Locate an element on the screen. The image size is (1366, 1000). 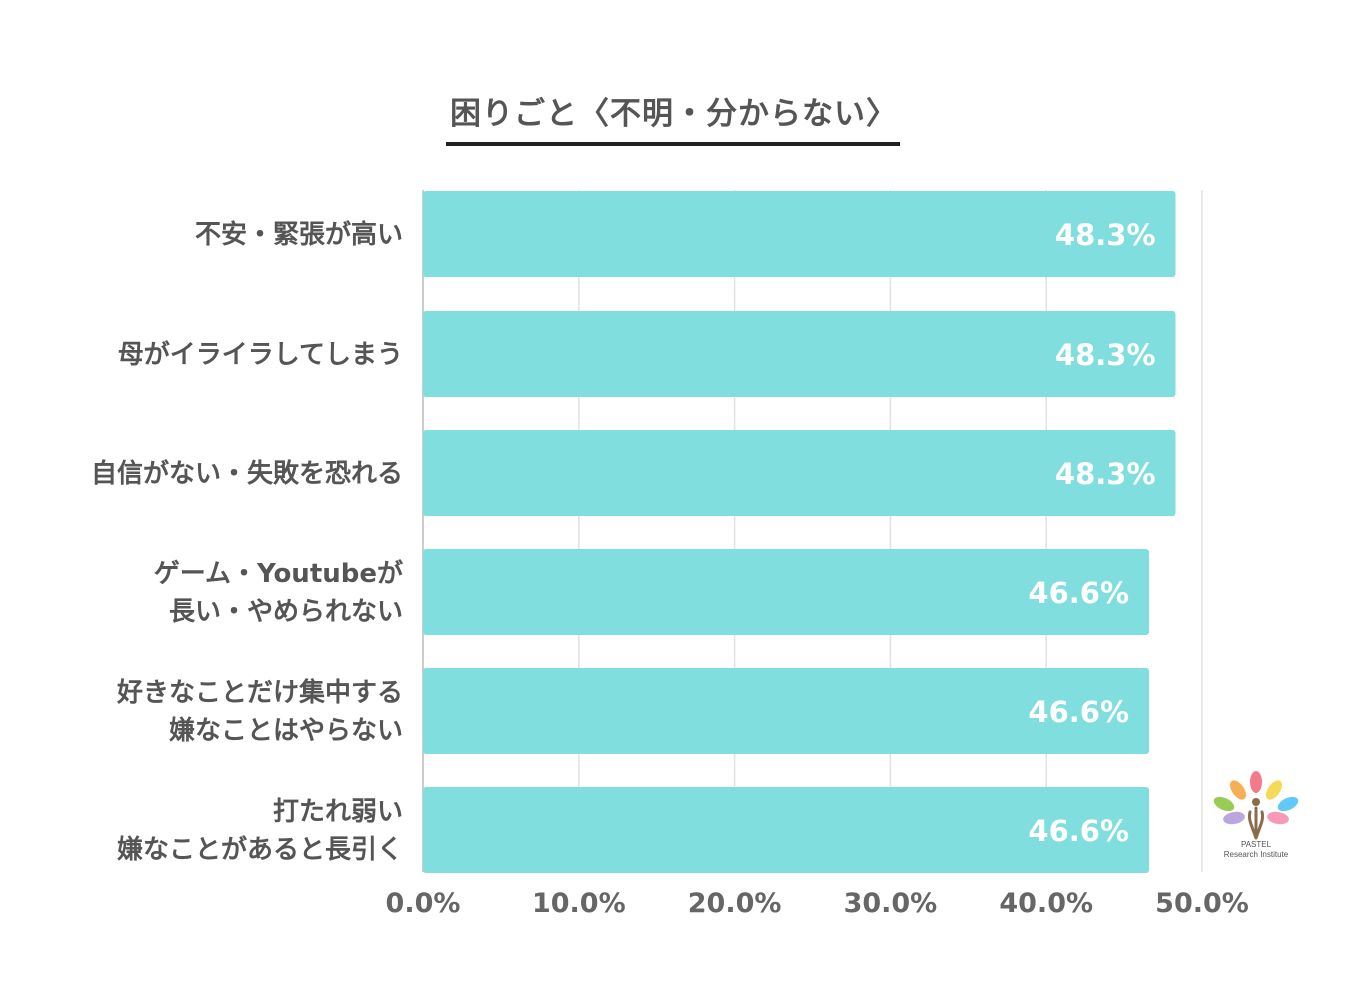
category-label-0-0: 不安・緊張が高い is located at coordinates (299, 234).